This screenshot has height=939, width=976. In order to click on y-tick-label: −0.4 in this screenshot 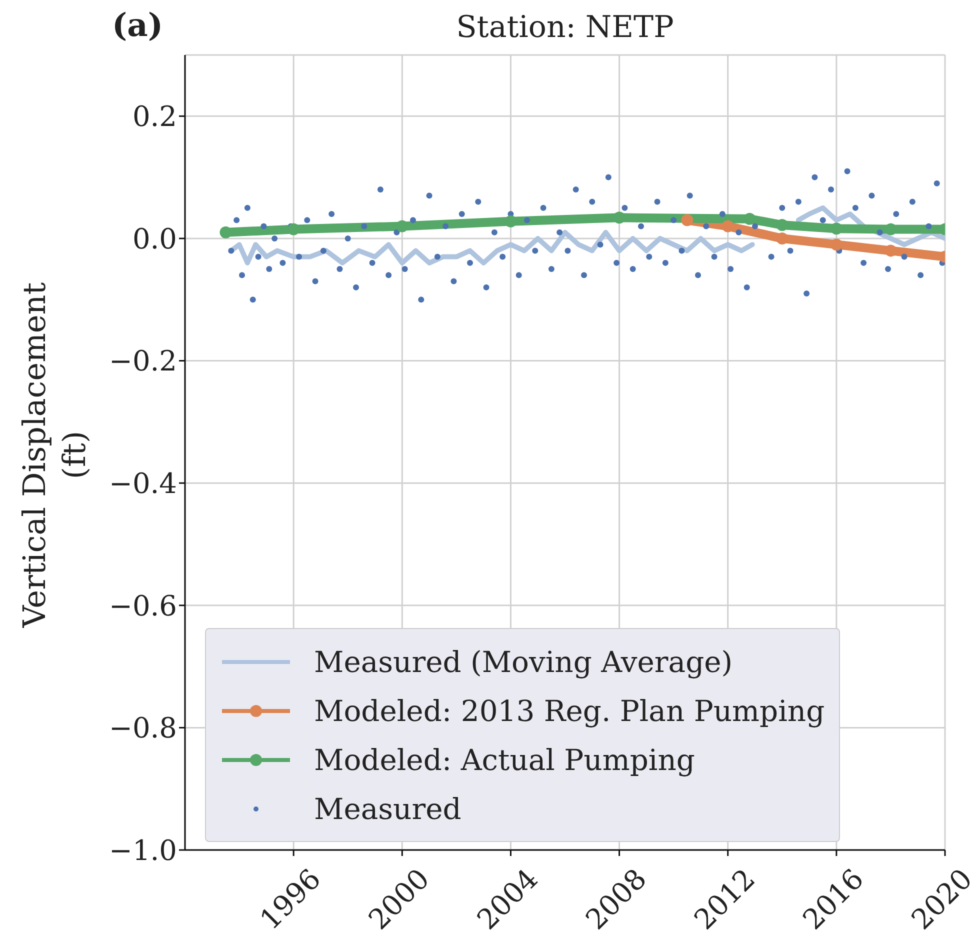, I will do `click(143, 483)`.